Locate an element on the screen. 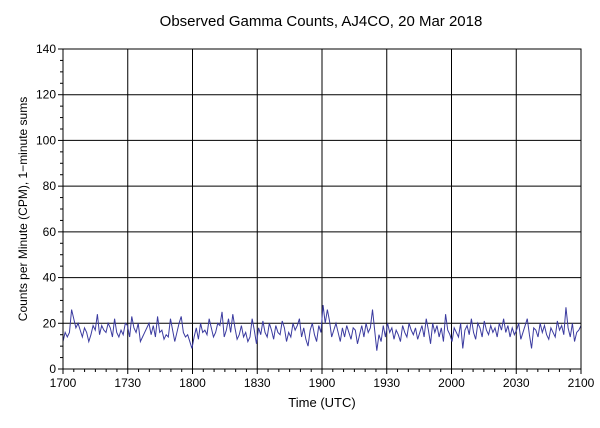 The height and width of the screenshot is (428, 600). x-tick-label: 1830 is located at coordinates (257, 383).